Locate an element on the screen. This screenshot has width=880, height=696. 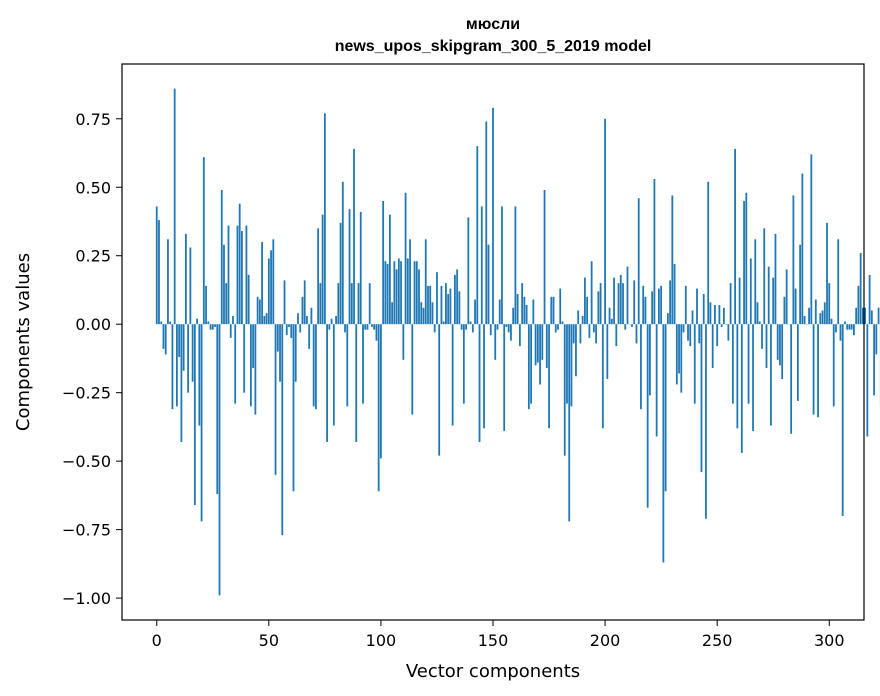
x-tick-label: 150 is located at coordinates (493, 640).